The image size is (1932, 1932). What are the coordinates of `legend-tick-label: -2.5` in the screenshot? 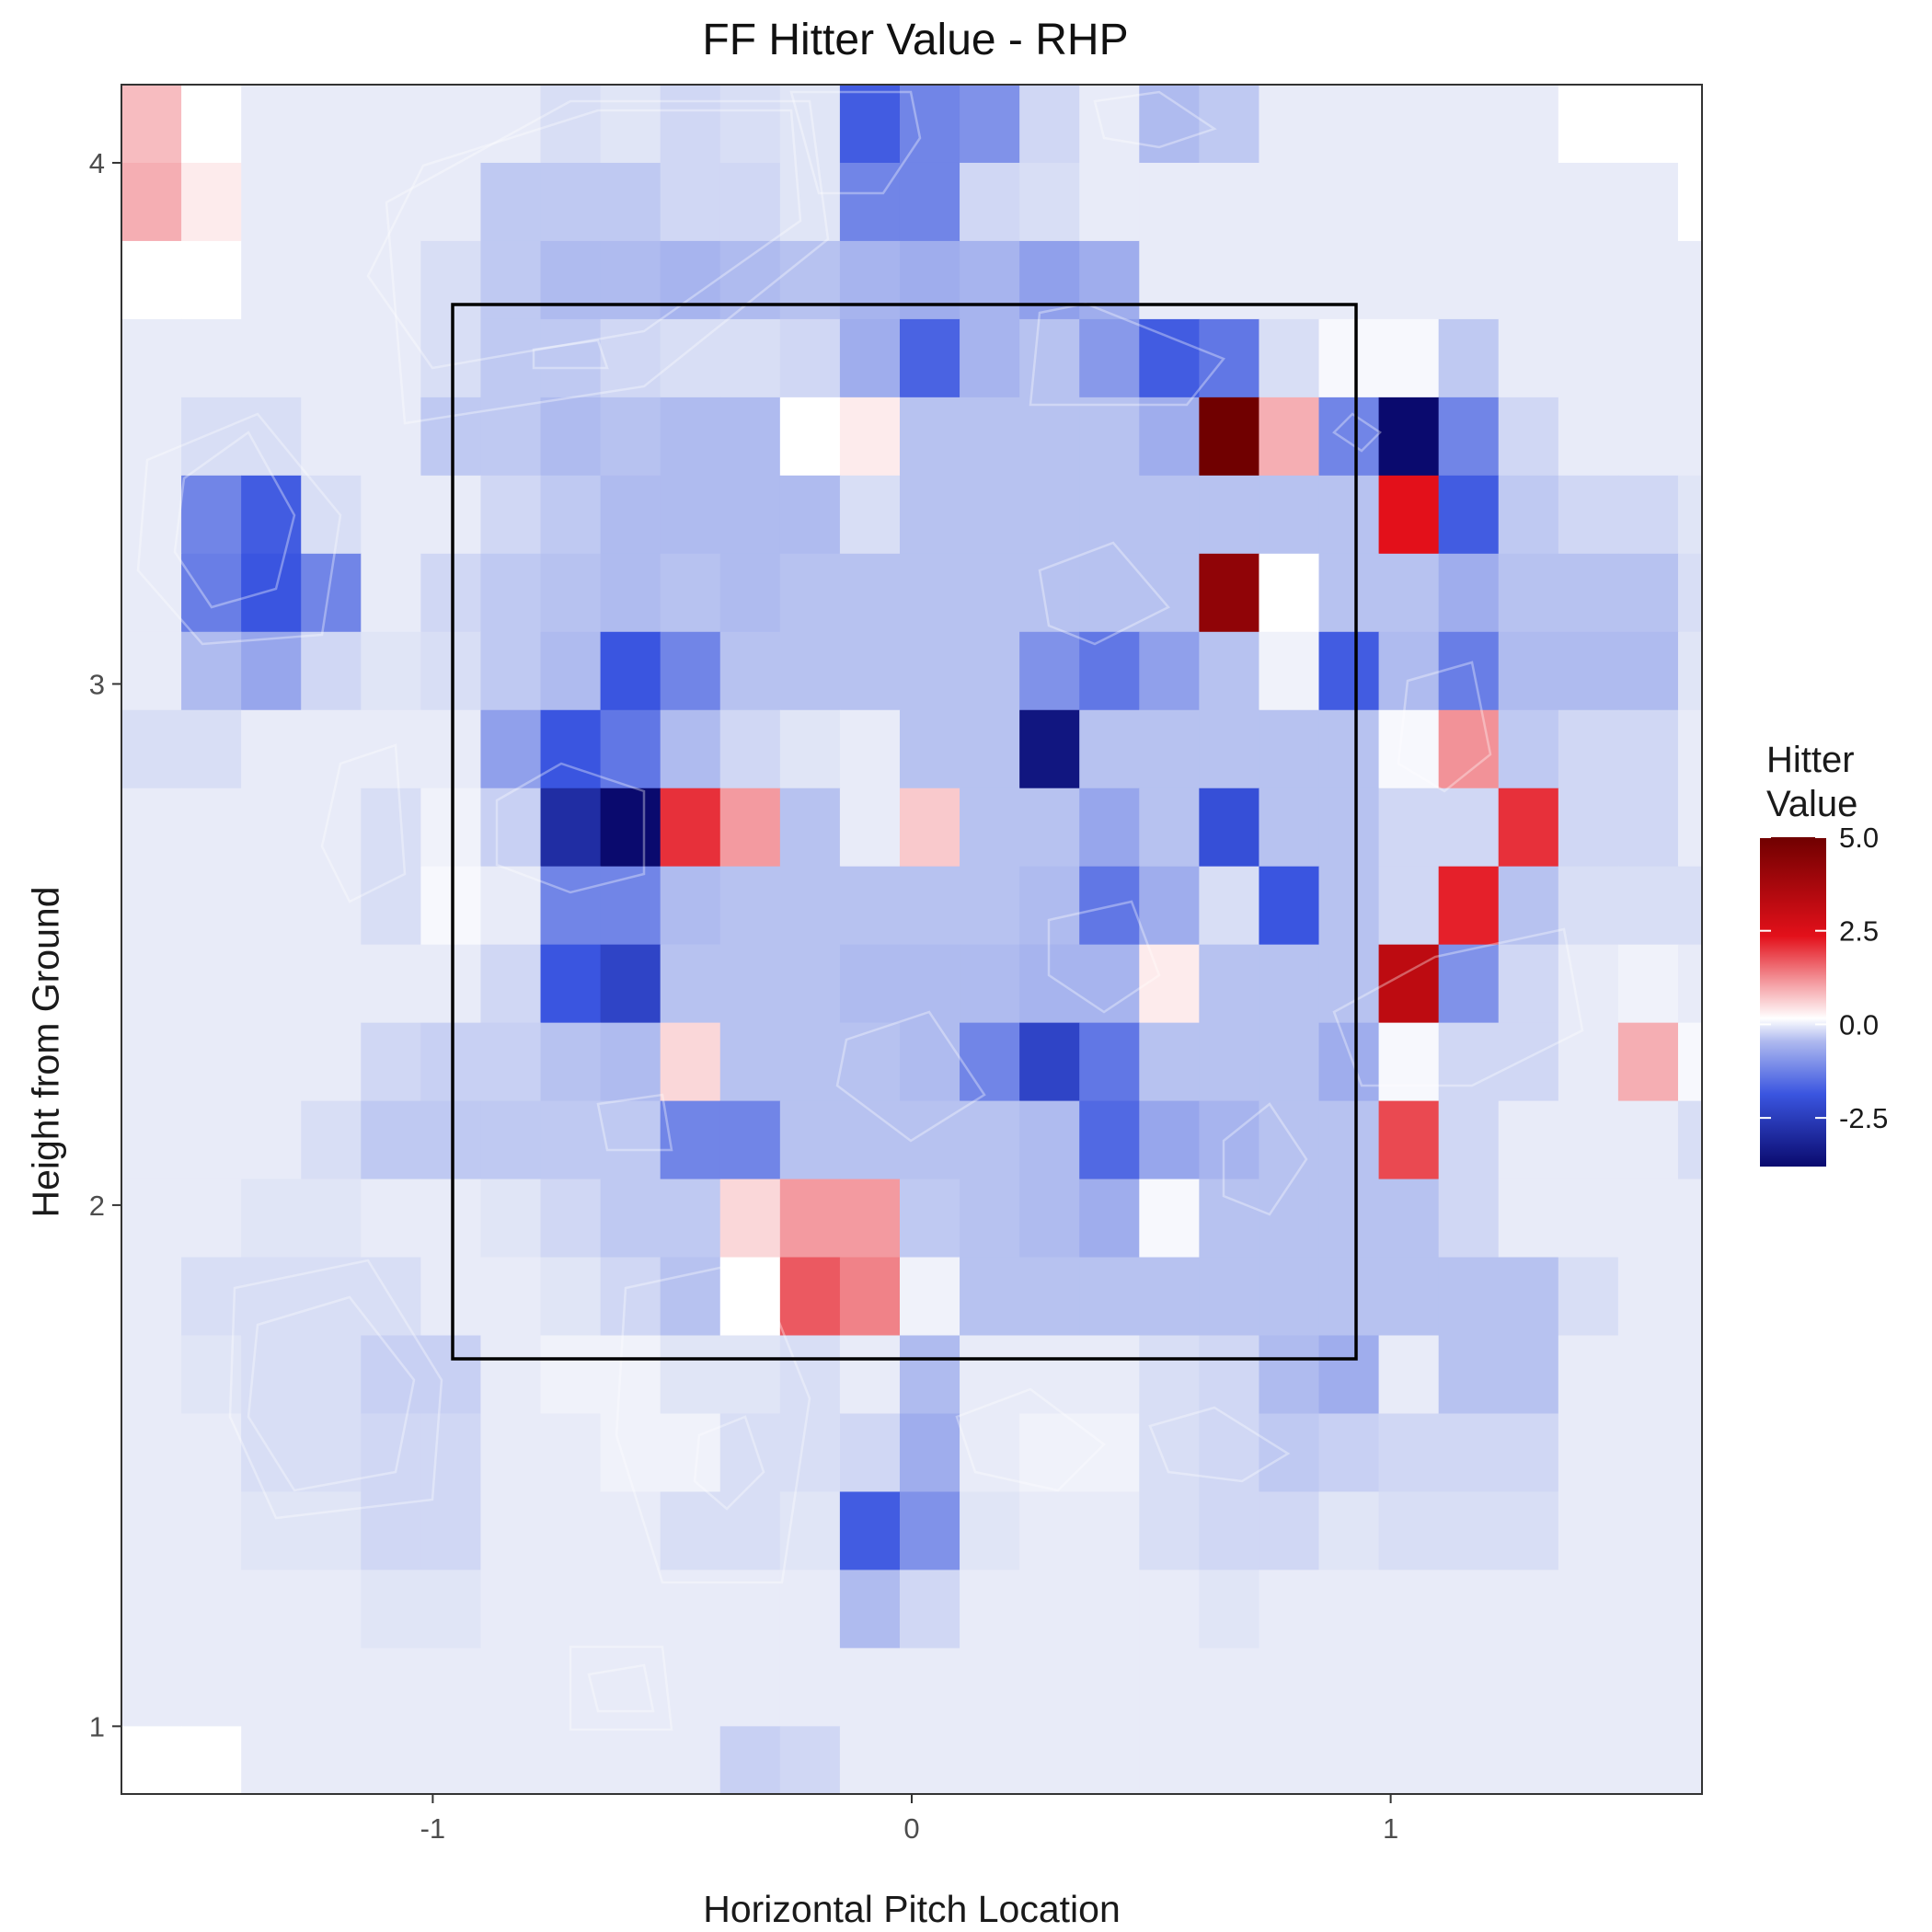 It's located at (1863, 1118).